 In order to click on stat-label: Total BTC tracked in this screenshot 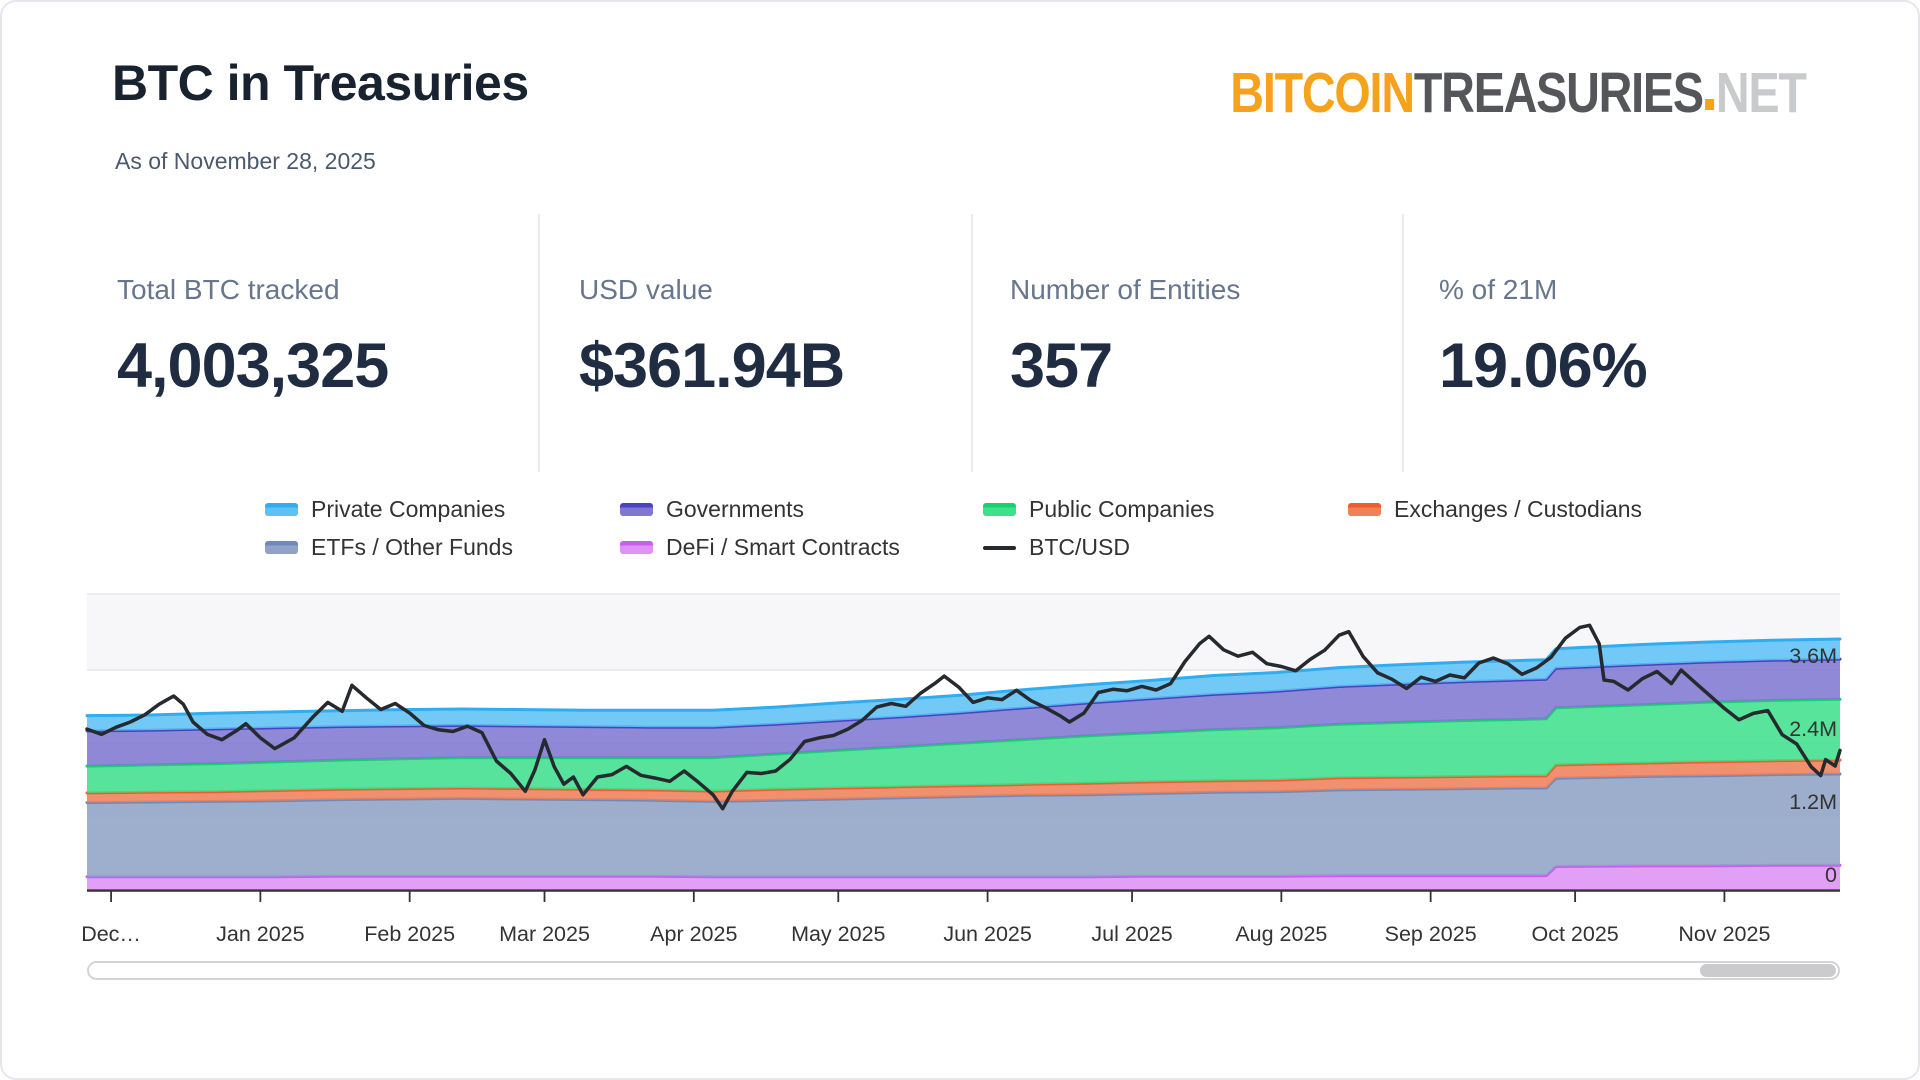, I will do `click(228, 289)`.